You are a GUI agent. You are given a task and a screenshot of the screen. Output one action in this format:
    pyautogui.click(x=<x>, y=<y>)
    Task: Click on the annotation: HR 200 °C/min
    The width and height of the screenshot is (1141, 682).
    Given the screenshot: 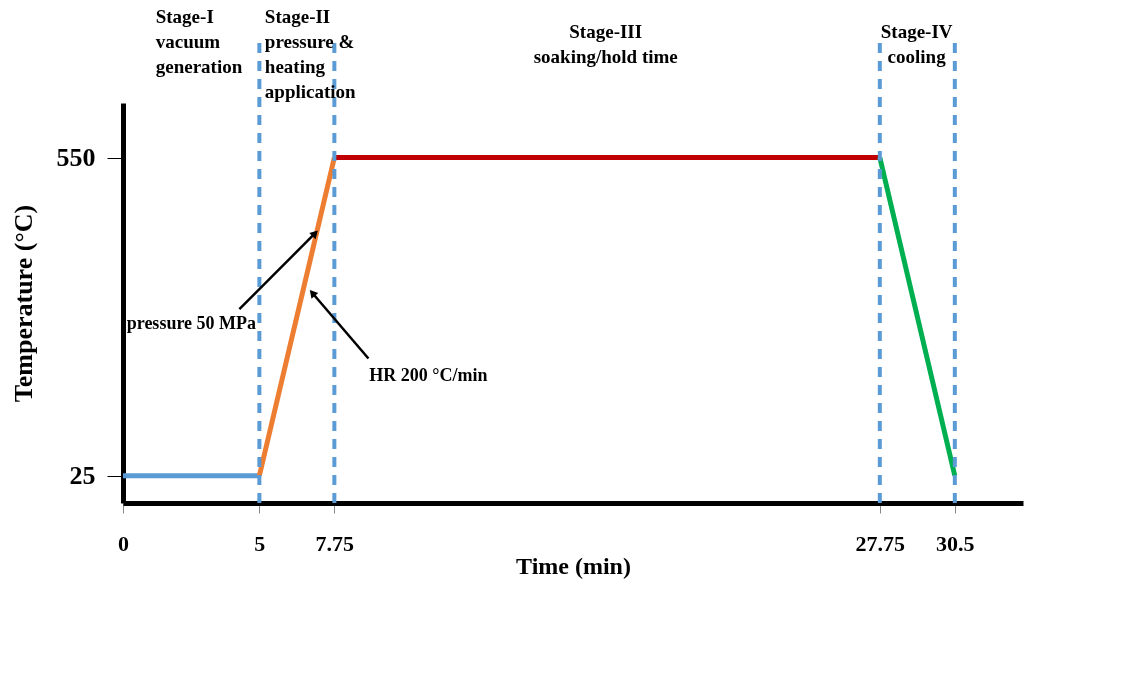 What is the action you would take?
    pyautogui.click(x=428, y=375)
    